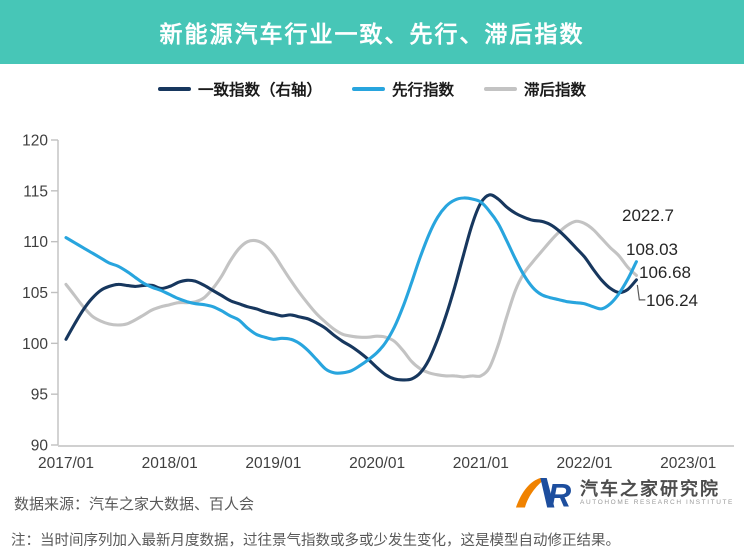 This screenshot has height=560, width=744. I want to click on annotation-connector-line, so click(641, 292).